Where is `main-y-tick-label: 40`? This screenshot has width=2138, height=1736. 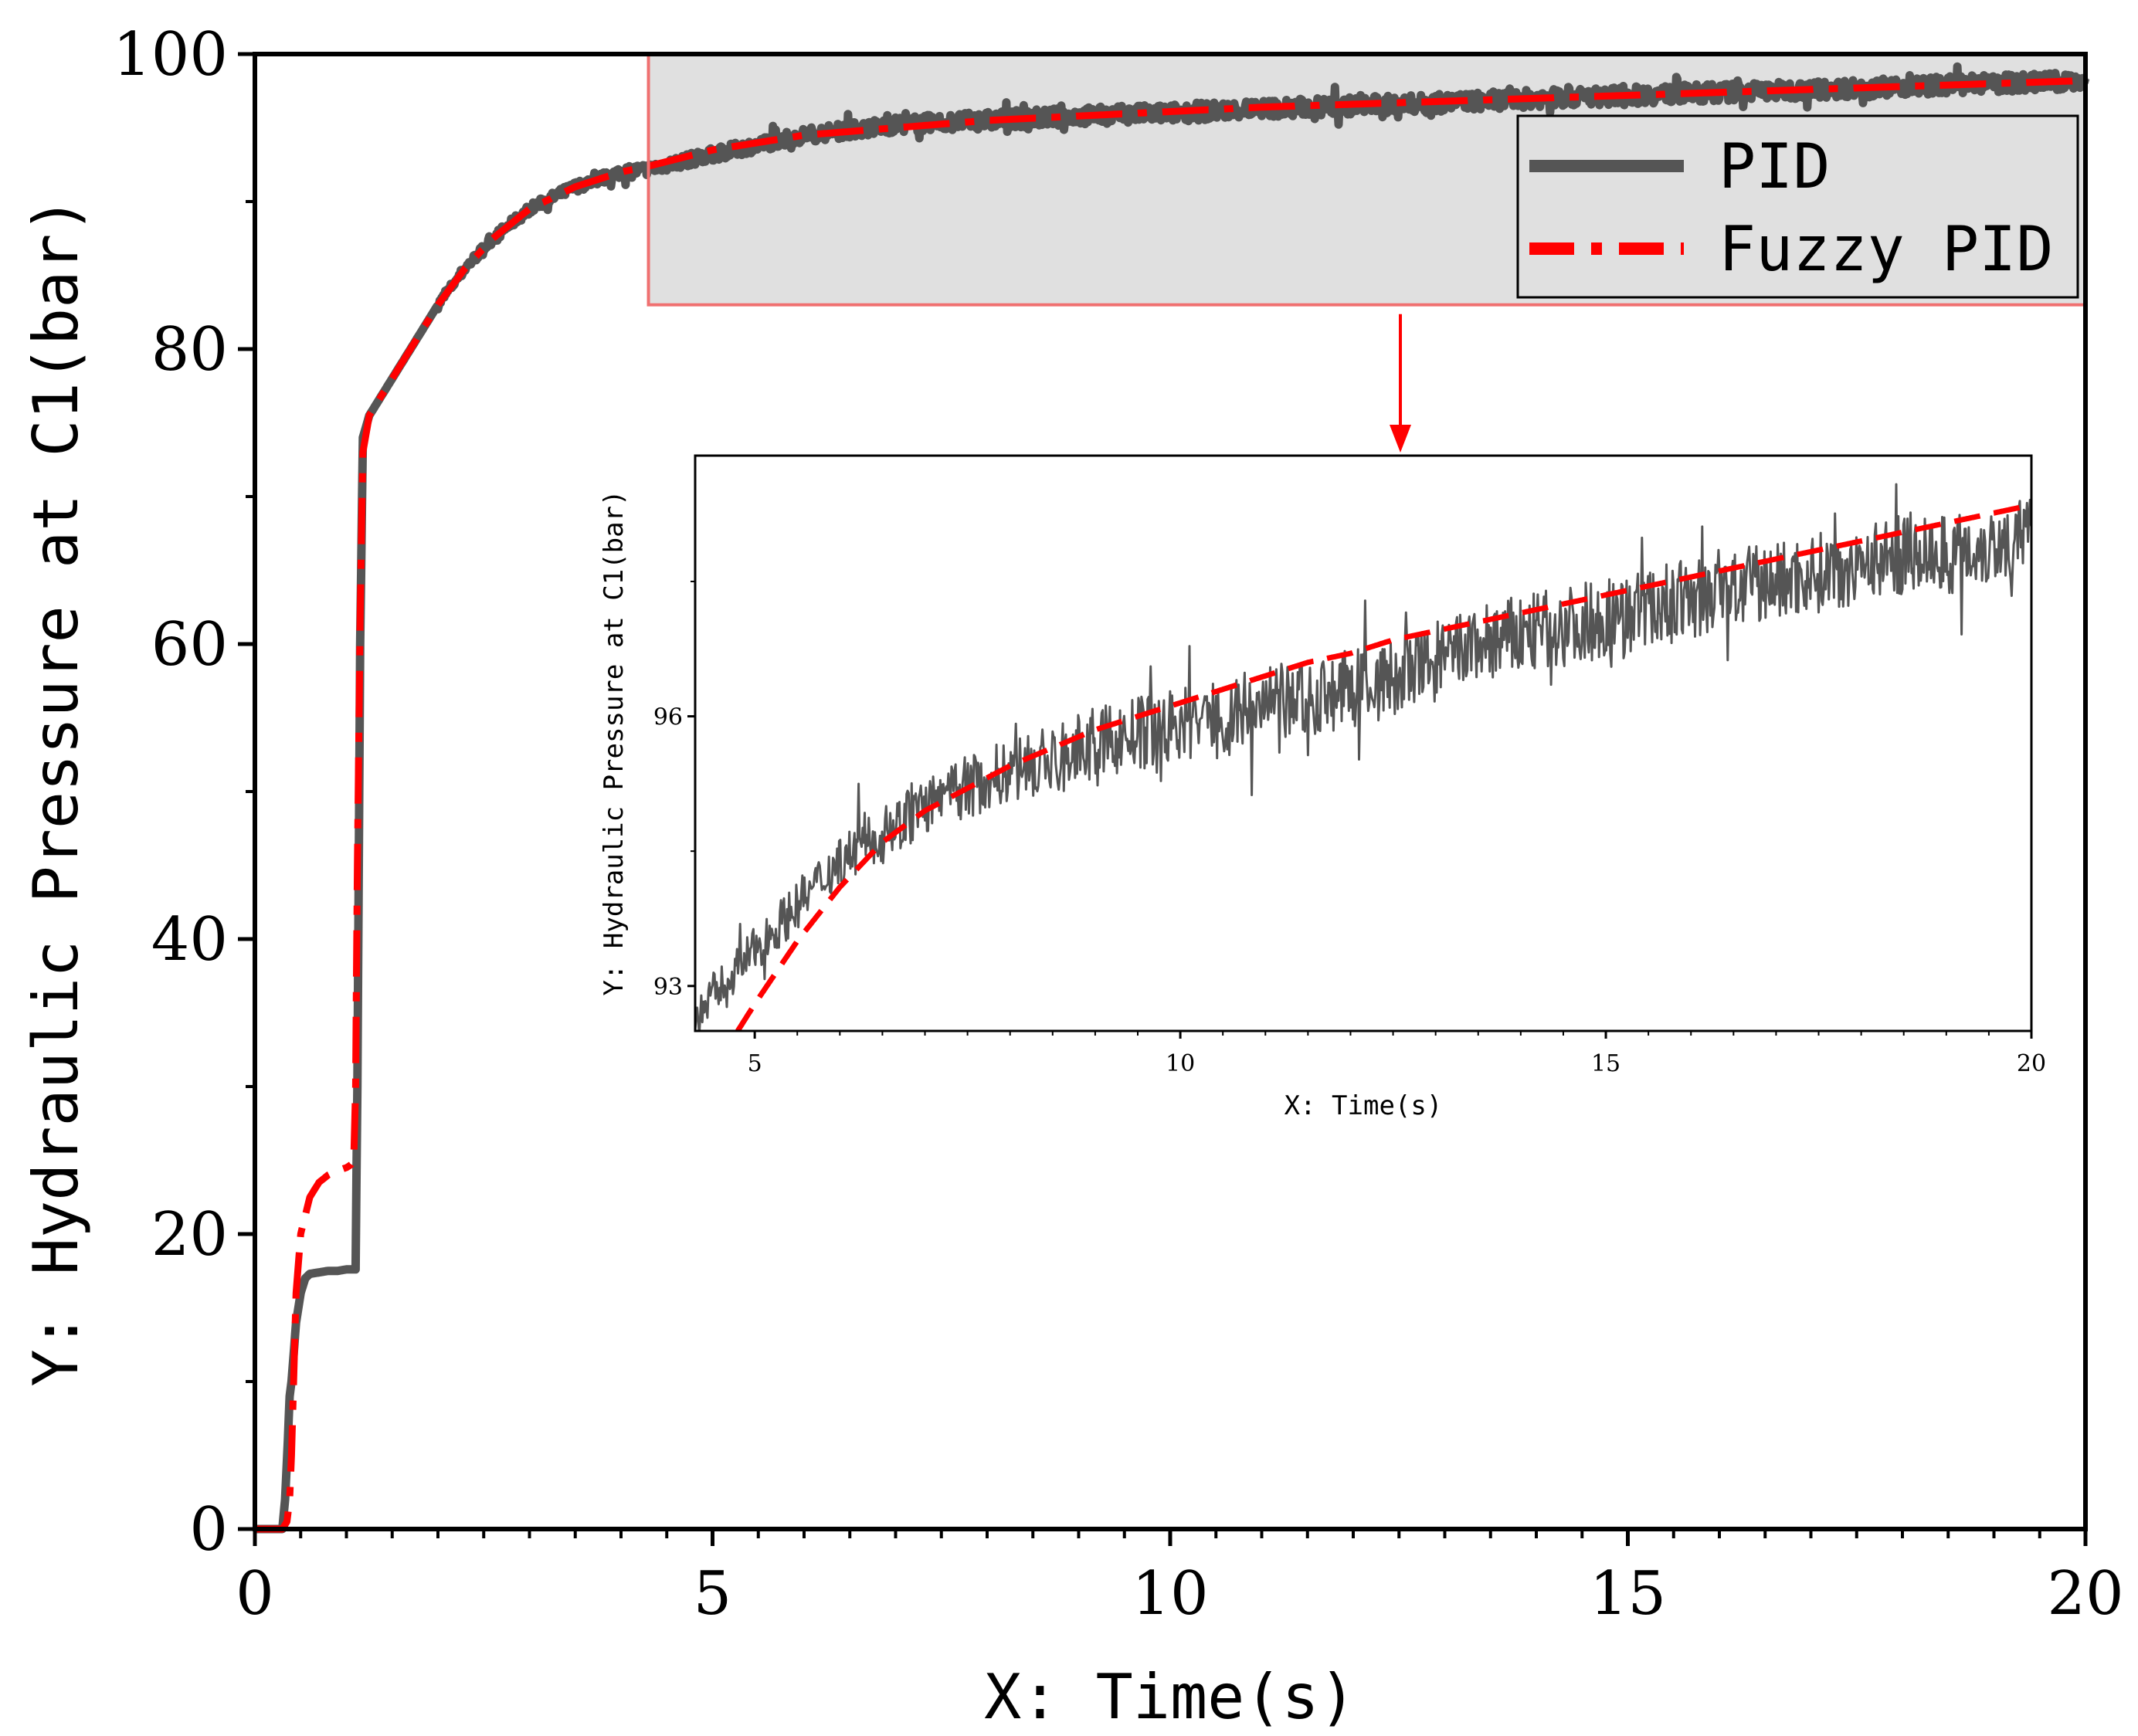
main-y-tick-label: 40 is located at coordinates (189, 940).